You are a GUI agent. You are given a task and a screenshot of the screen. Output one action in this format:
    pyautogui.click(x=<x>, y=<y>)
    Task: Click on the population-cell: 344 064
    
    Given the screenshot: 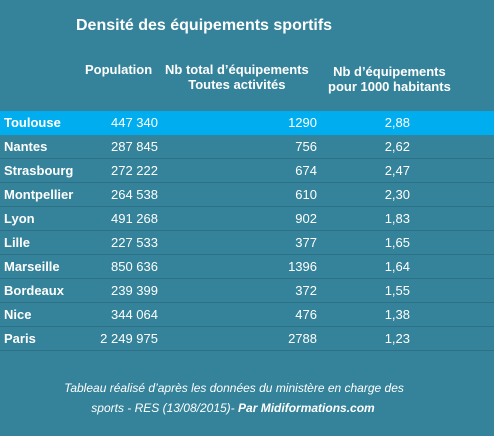 What is the action you would take?
    pyautogui.click(x=134, y=314)
    